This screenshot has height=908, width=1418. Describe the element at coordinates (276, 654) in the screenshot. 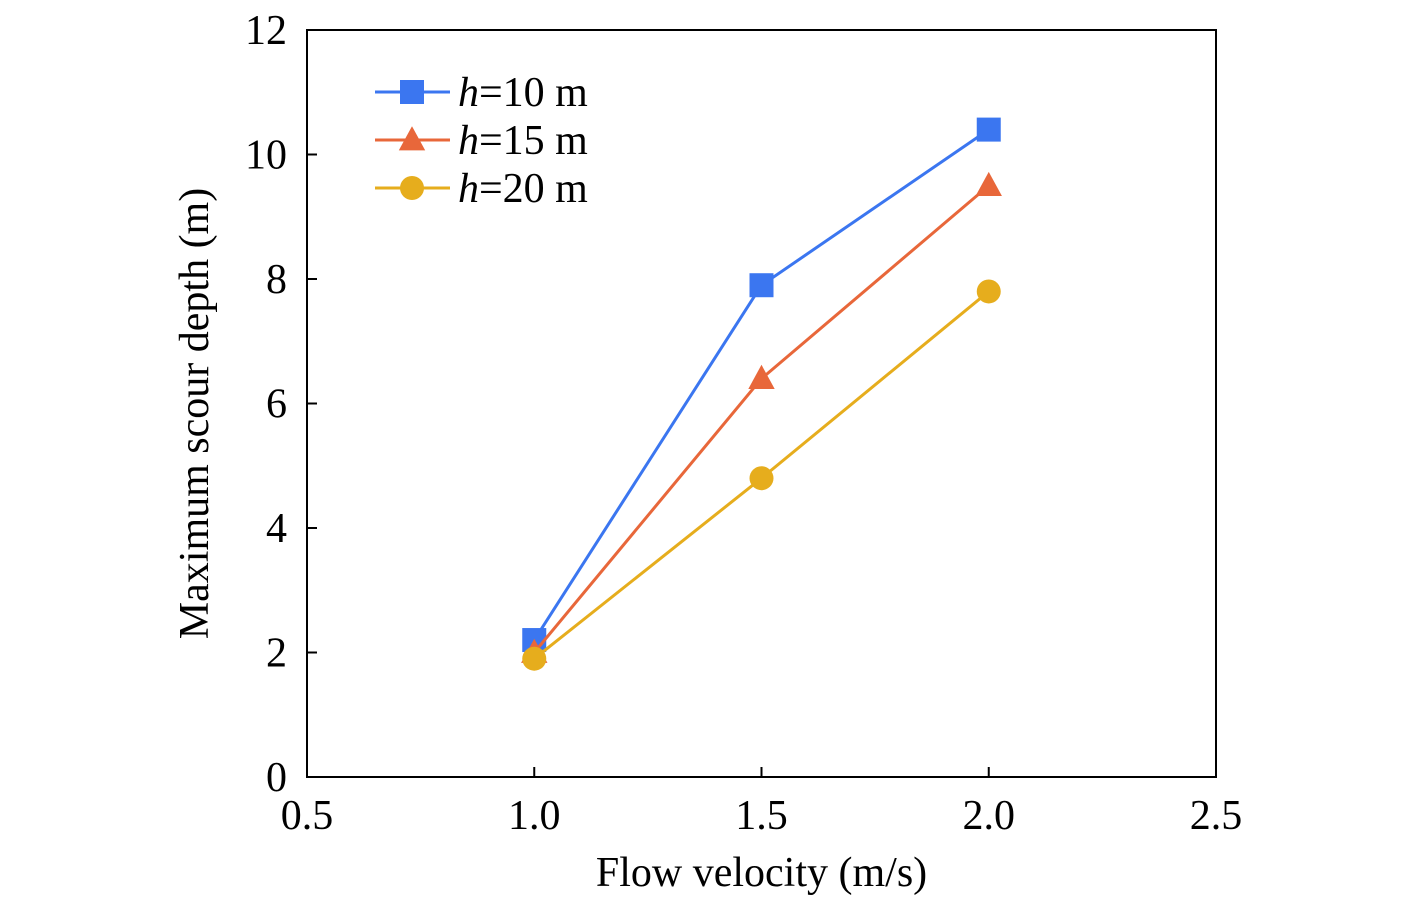

I see `y-tick-label: 2` at that location.